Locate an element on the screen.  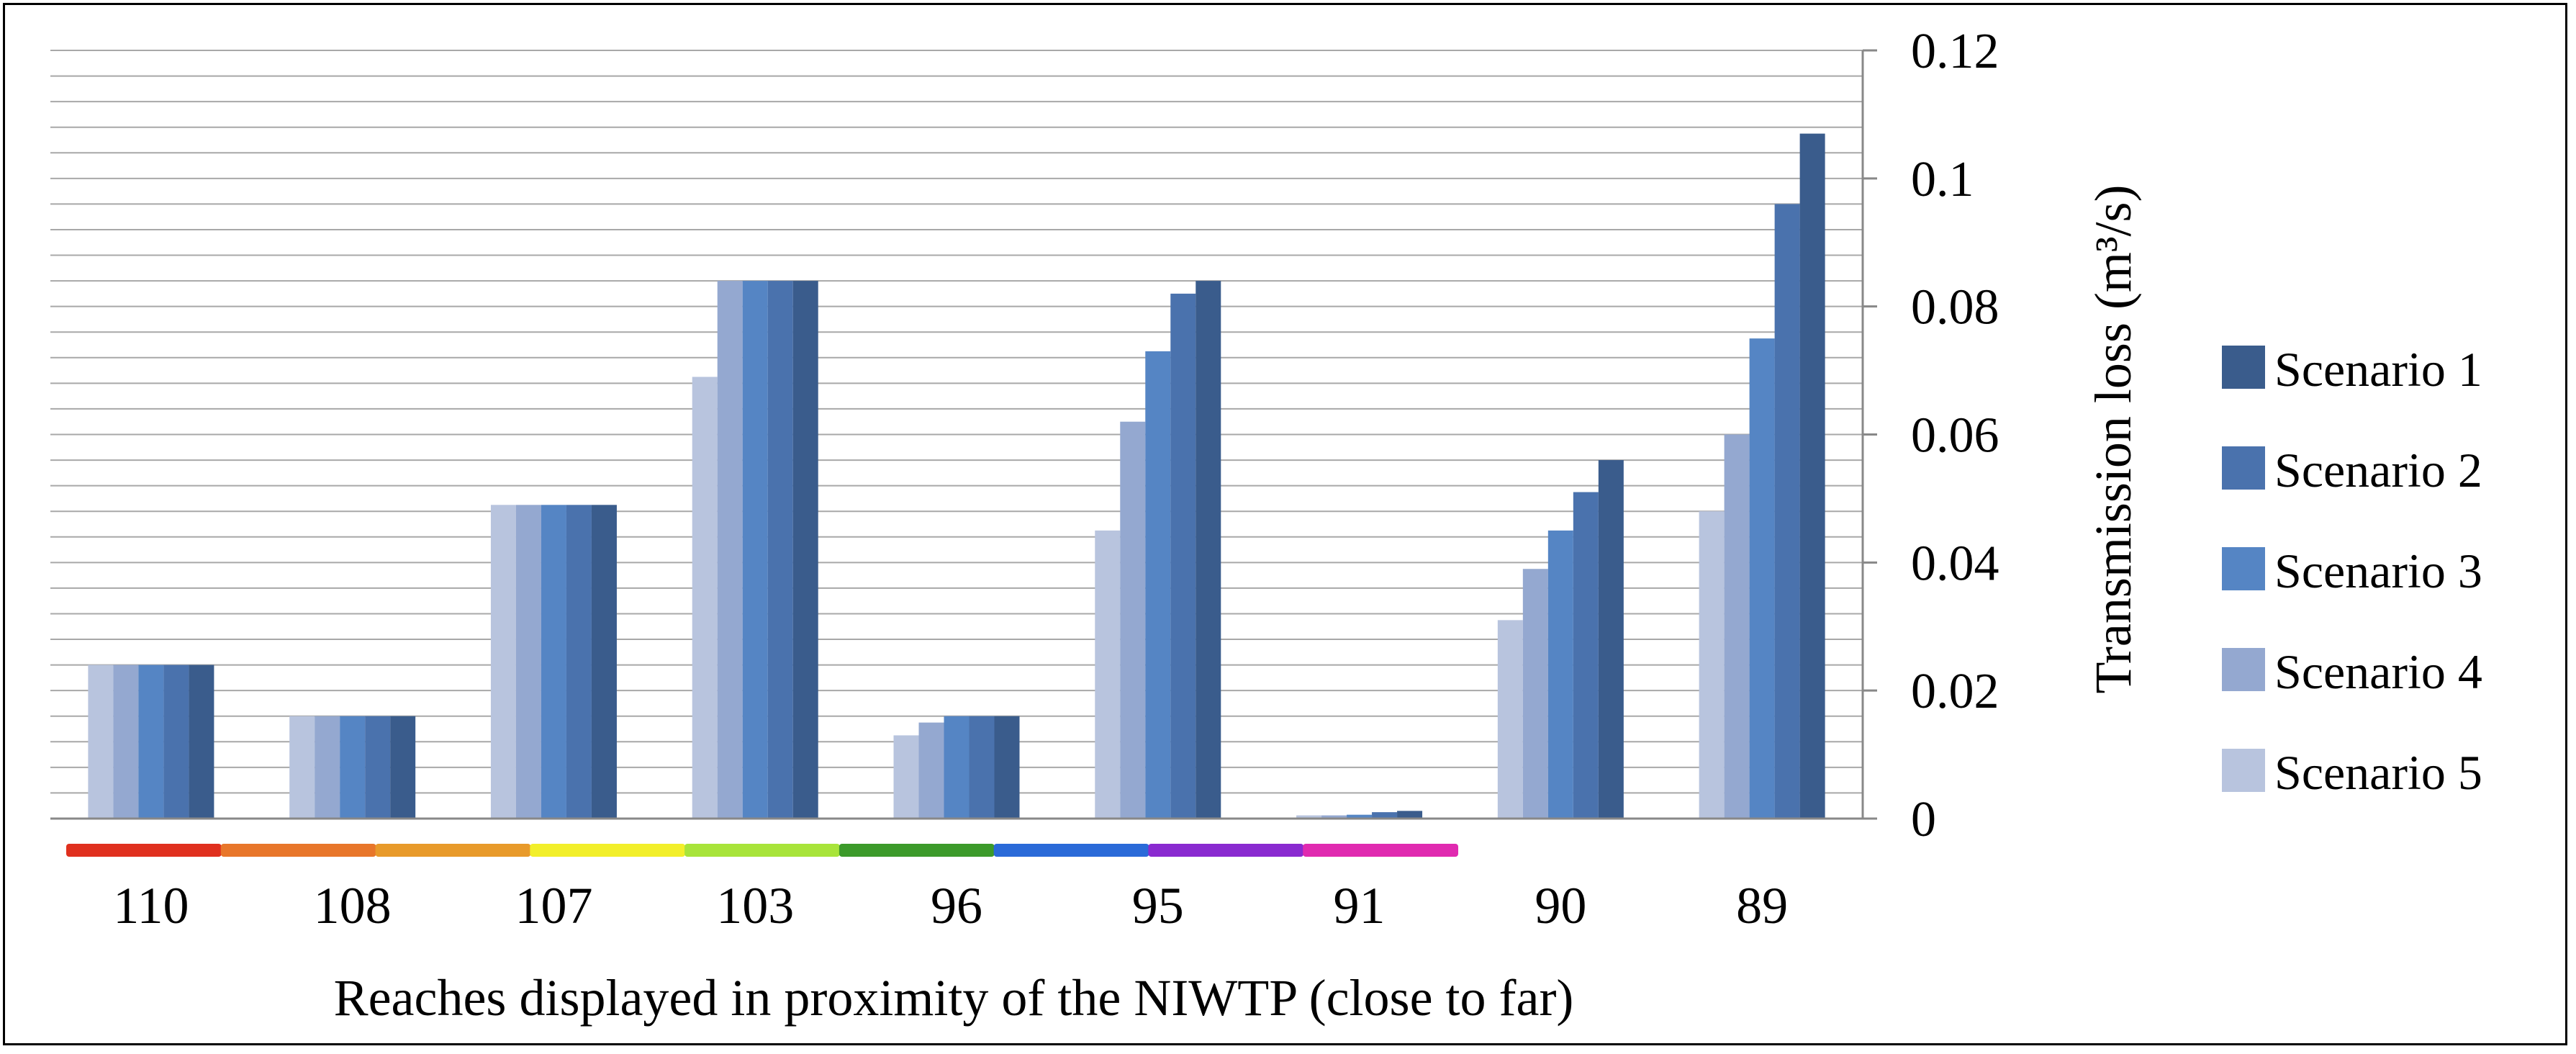
y-tick-label: 0.04 is located at coordinates (1955, 563).